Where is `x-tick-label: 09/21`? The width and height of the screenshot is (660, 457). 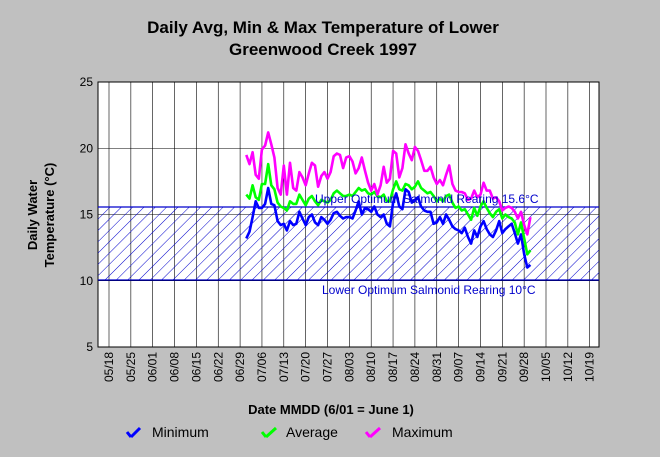
x-tick-label: 09/21 is located at coordinates (502, 367).